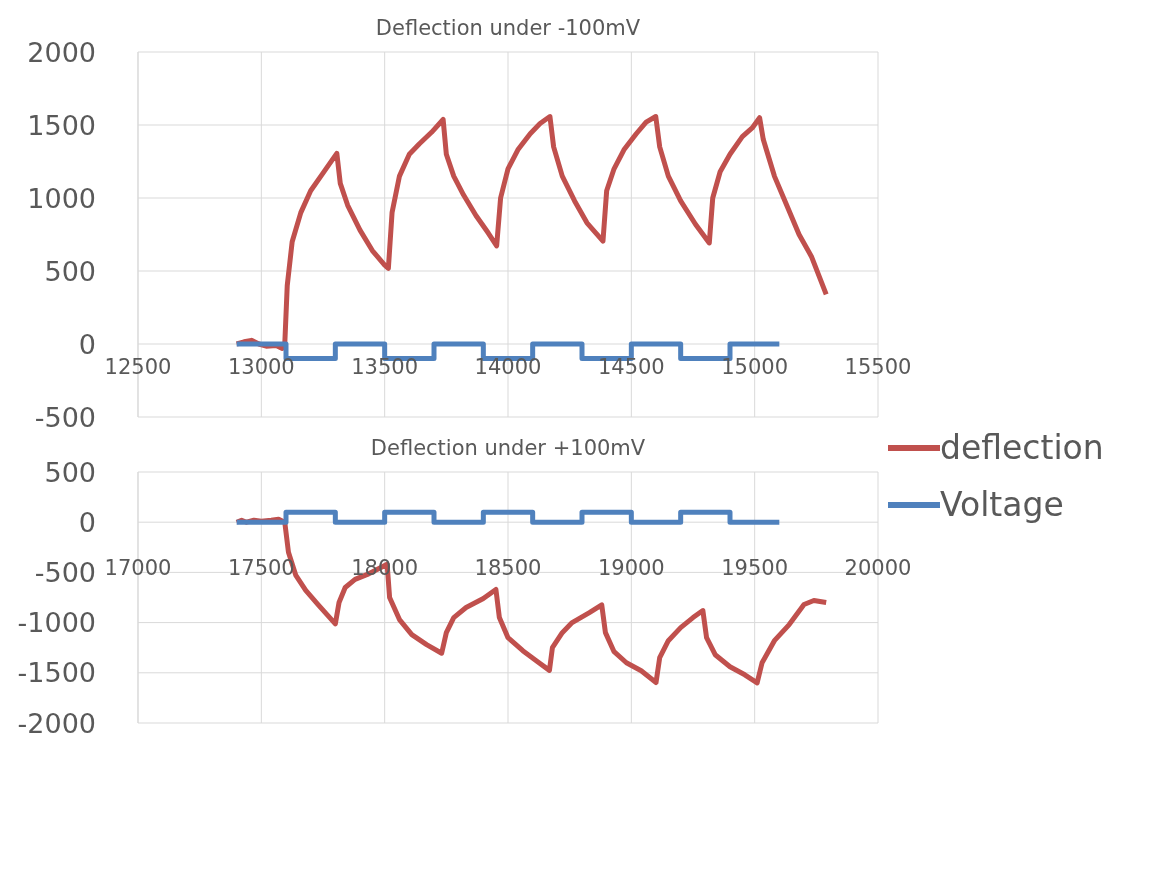 The height and width of the screenshot is (890, 1170). I want to click on x-tick-label: 19500, so click(755, 568).